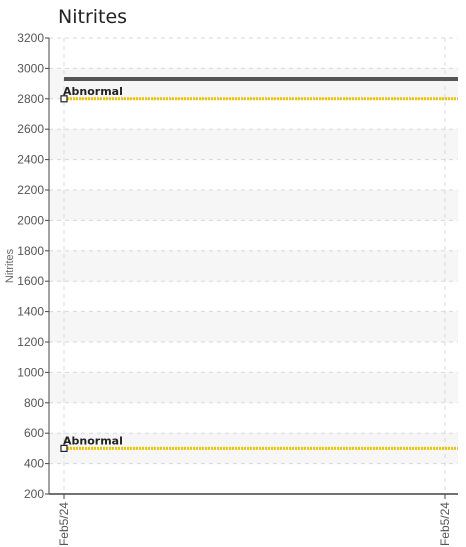  Describe the element at coordinates (34, 464) in the screenshot. I see `y-tick-label: 400` at that location.